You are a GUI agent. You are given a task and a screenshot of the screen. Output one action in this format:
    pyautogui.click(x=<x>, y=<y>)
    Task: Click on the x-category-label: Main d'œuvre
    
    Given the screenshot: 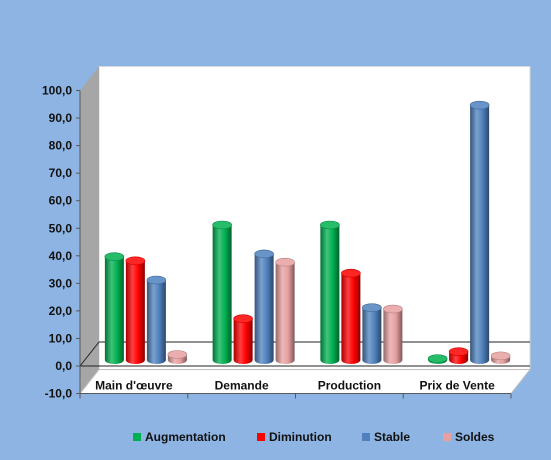 What is the action you would take?
    pyautogui.click(x=134, y=386)
    